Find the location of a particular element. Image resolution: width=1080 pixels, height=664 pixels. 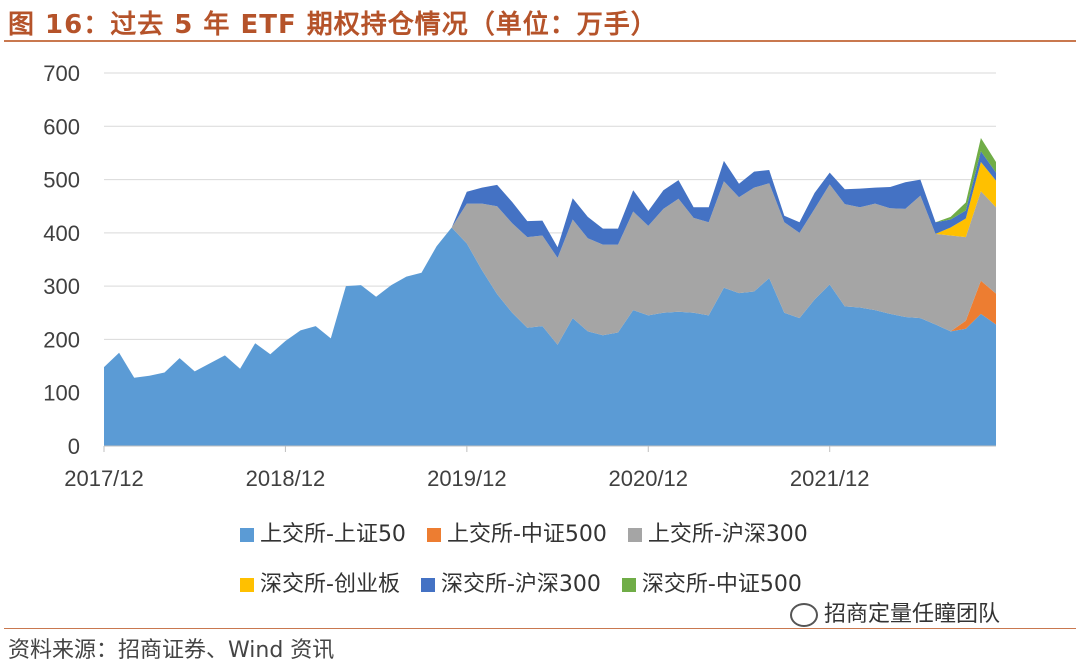

legend-item-sse-csi500: 上交所-中证500 is located at coordinates (516, 532).